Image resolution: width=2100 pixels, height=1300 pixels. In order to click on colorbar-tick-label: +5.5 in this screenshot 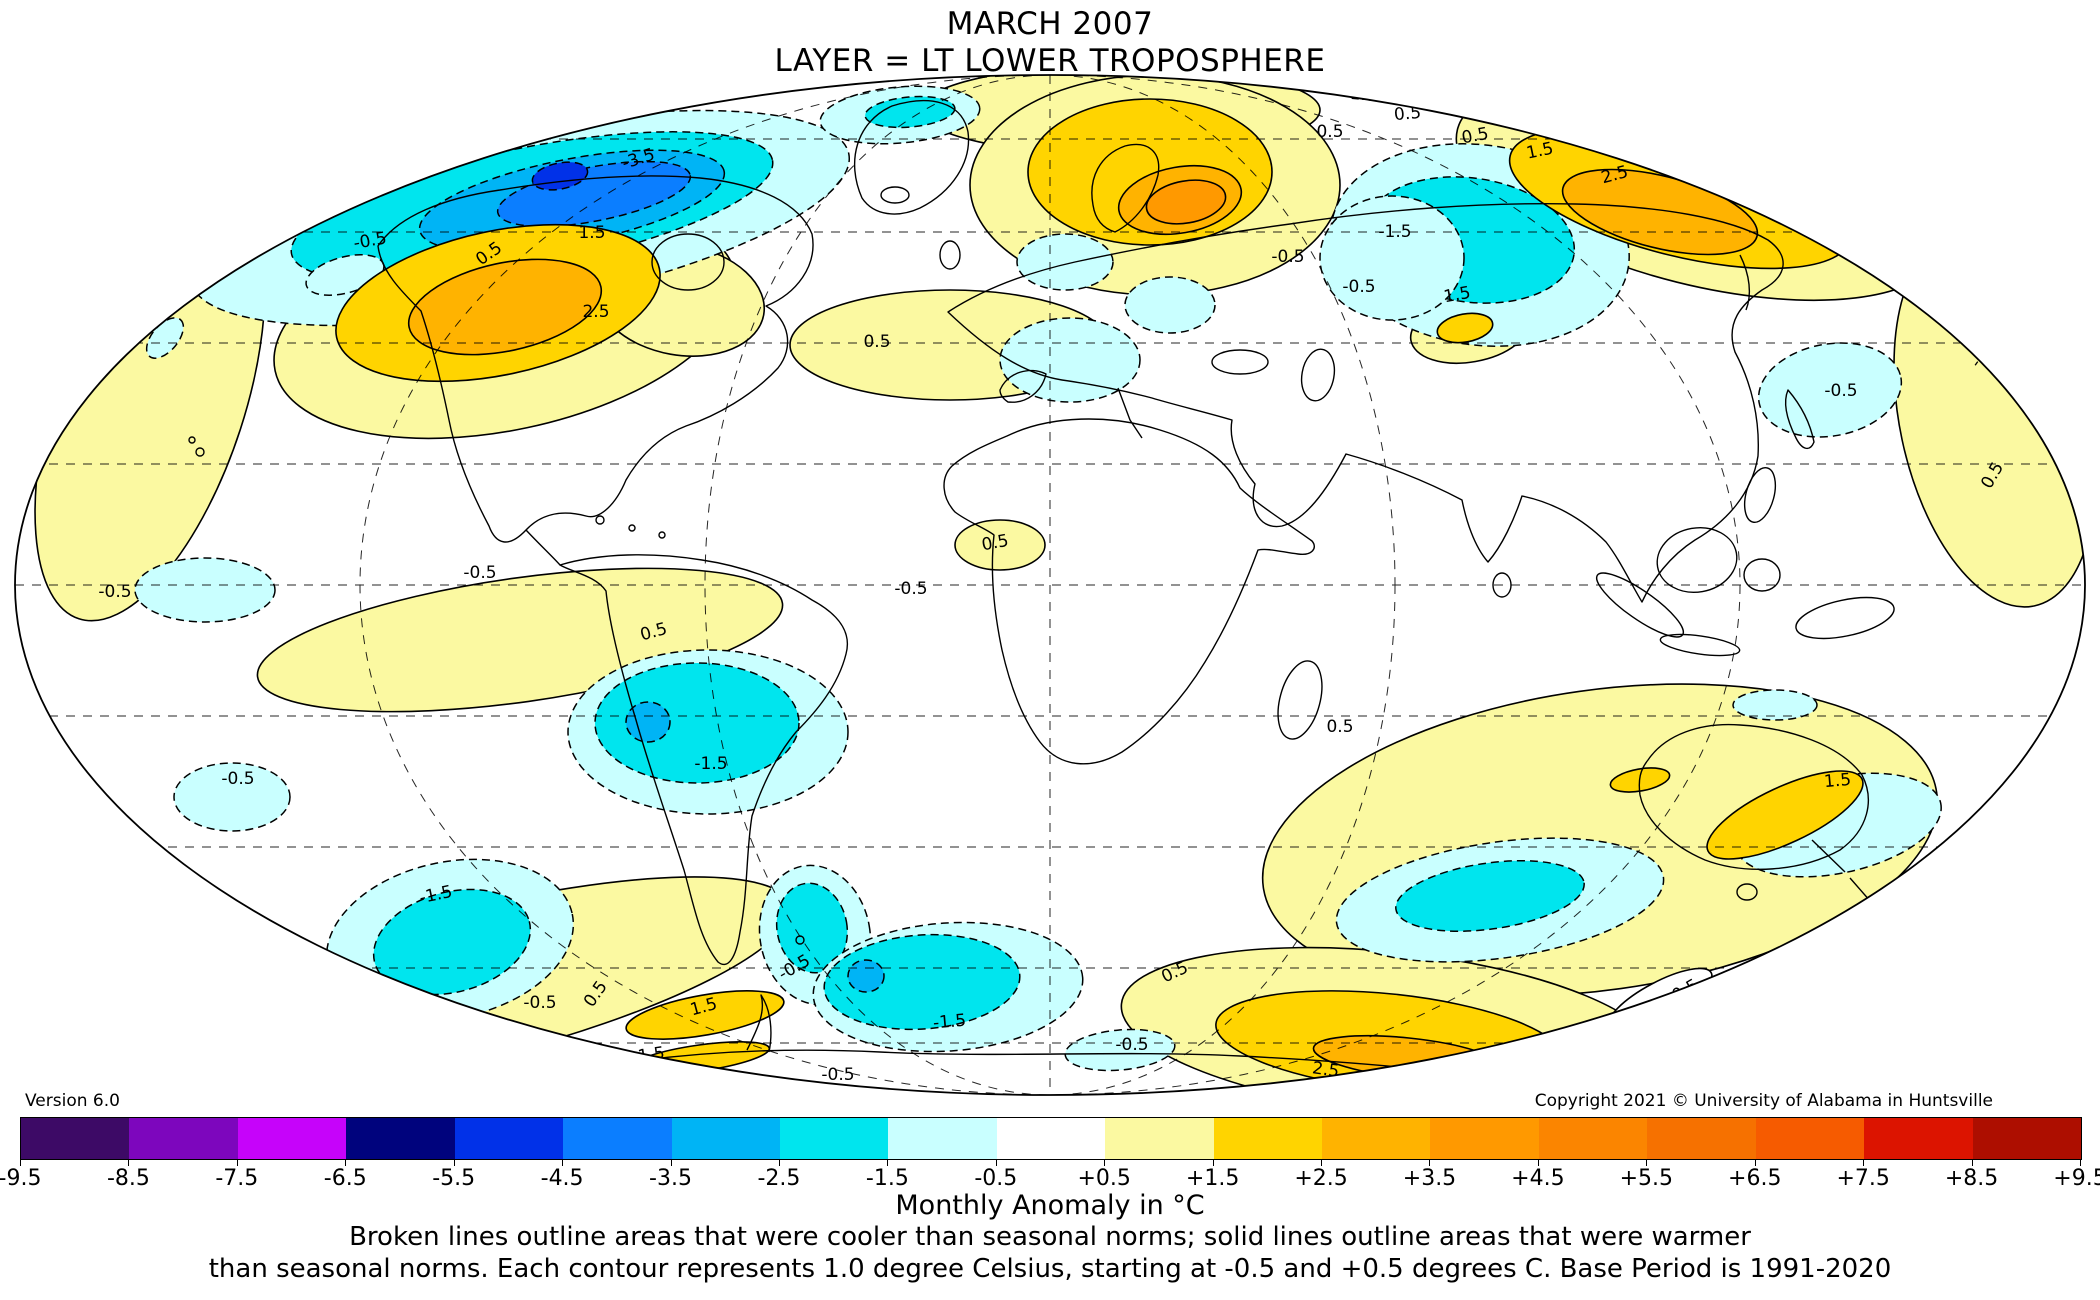, I will do `click(1646, 1178)`.